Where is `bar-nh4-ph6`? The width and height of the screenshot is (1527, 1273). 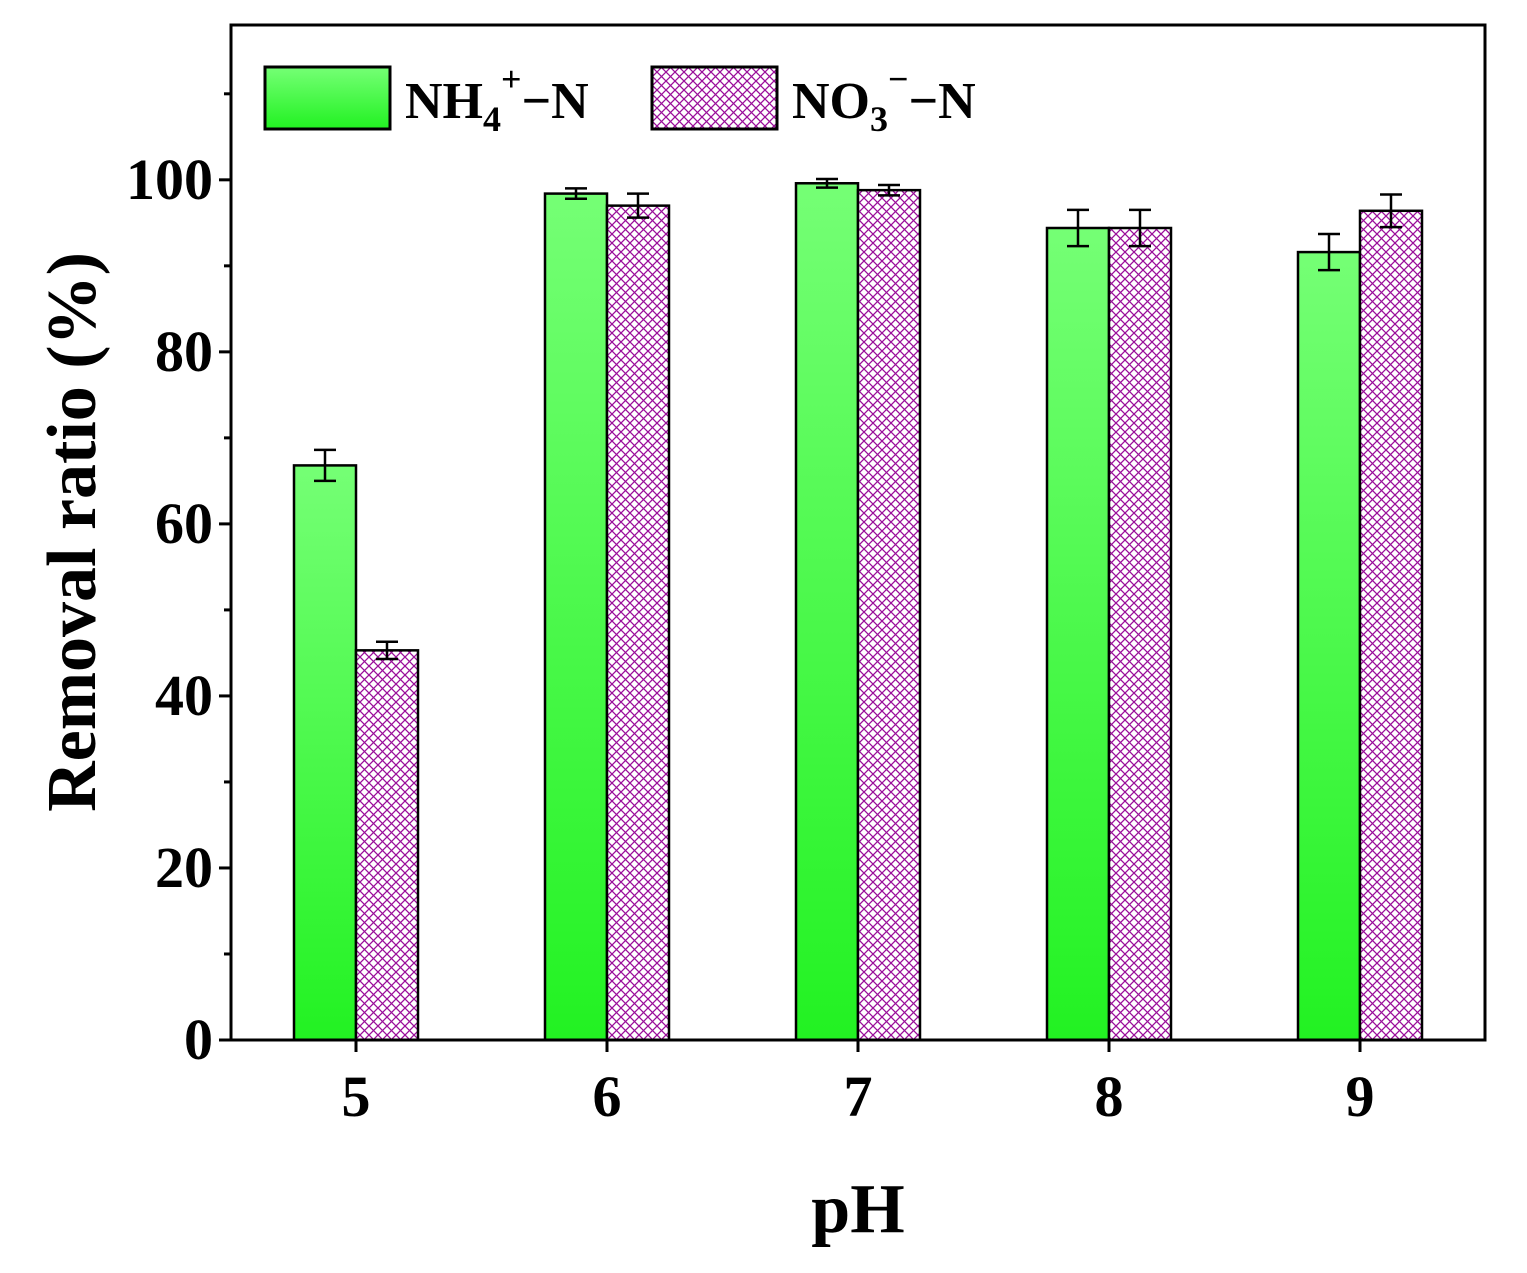
bar-nh4-ph6 is located at coordinates (576, 617).